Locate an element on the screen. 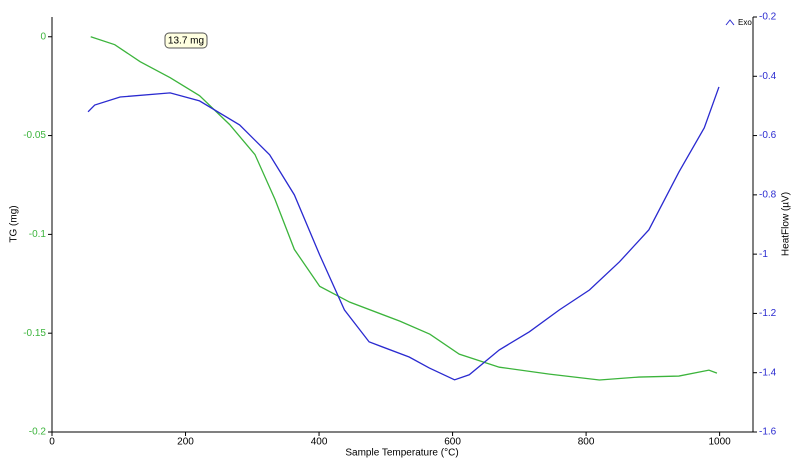 This screenshot has height=469, width=800. y-axis-title: TG (mg) is located at coordinates (14, 223).